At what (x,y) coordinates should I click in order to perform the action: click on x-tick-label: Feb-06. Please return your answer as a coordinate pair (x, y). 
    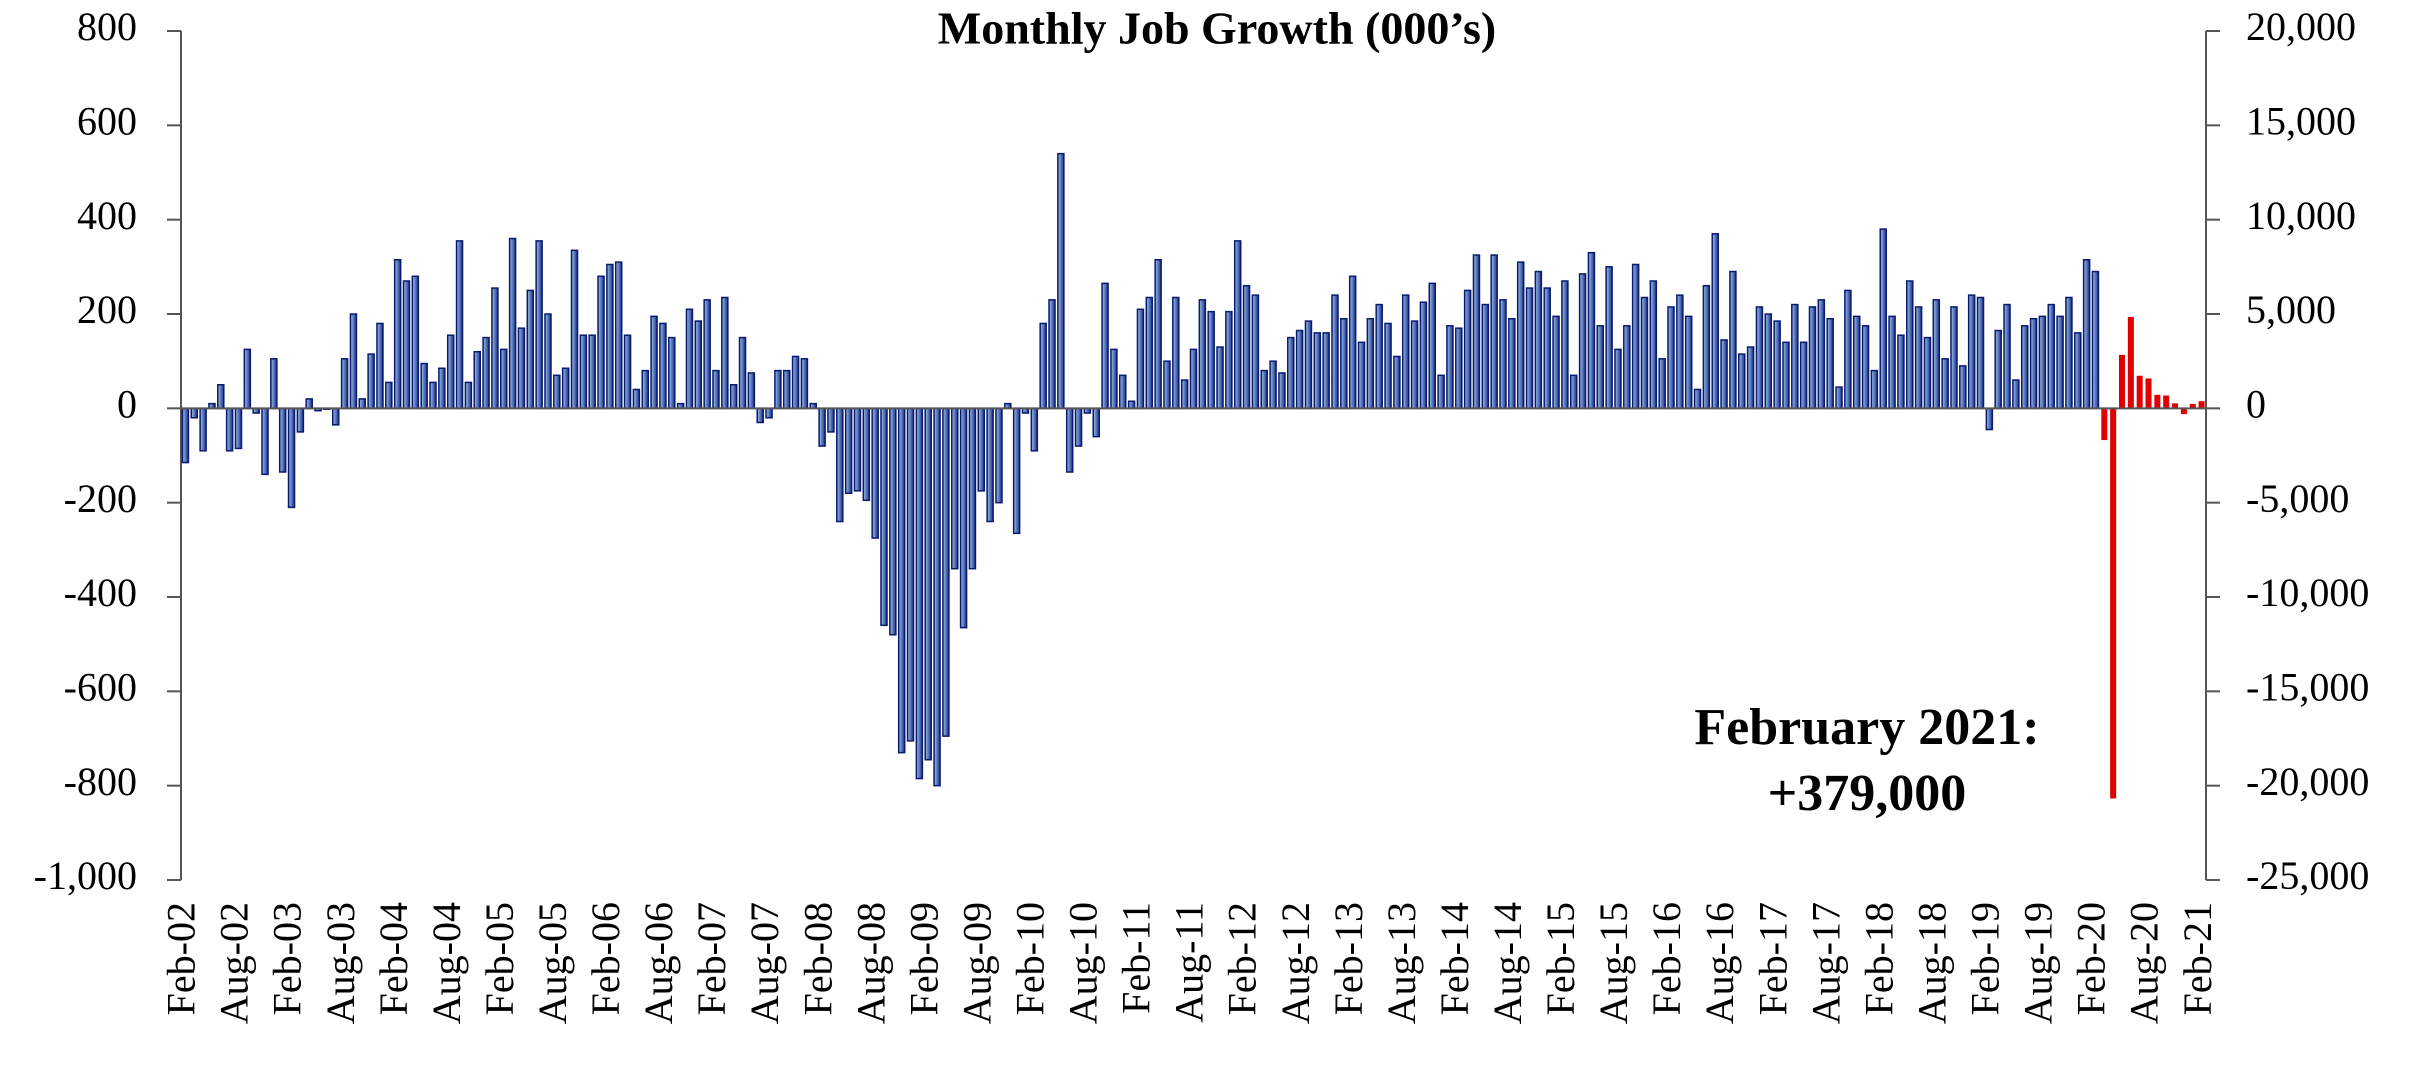
    Looking at the image, I should click on (605, 958).